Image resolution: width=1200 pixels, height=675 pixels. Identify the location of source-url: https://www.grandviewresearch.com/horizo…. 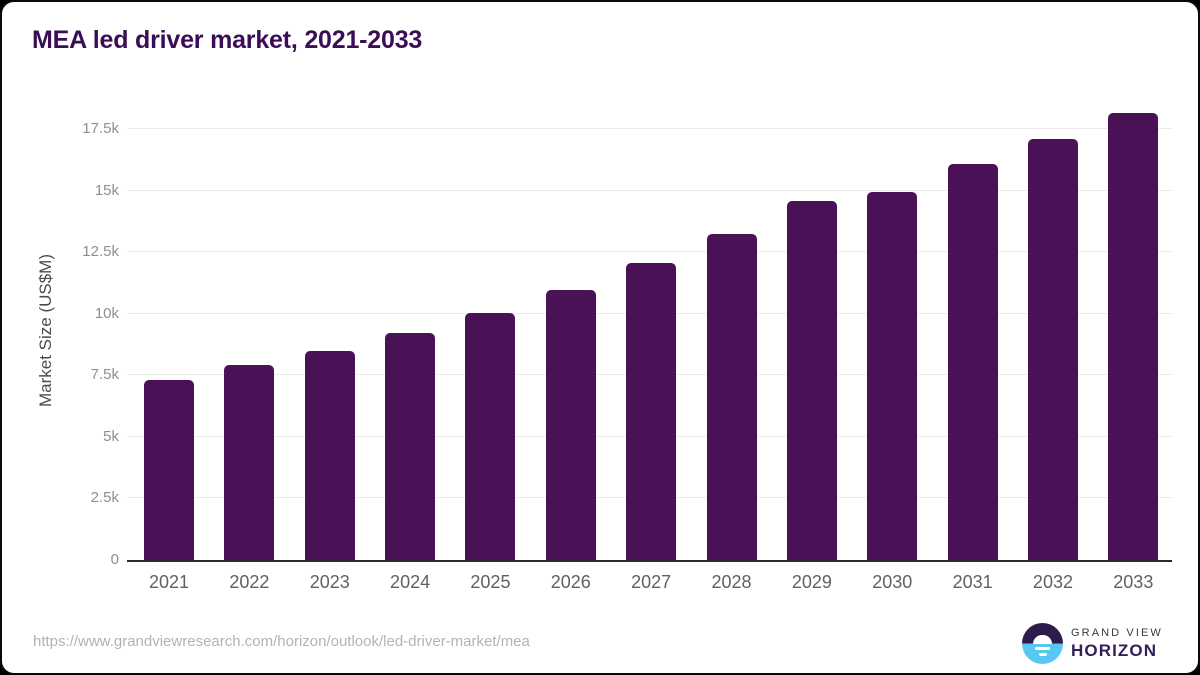
(281, 641).